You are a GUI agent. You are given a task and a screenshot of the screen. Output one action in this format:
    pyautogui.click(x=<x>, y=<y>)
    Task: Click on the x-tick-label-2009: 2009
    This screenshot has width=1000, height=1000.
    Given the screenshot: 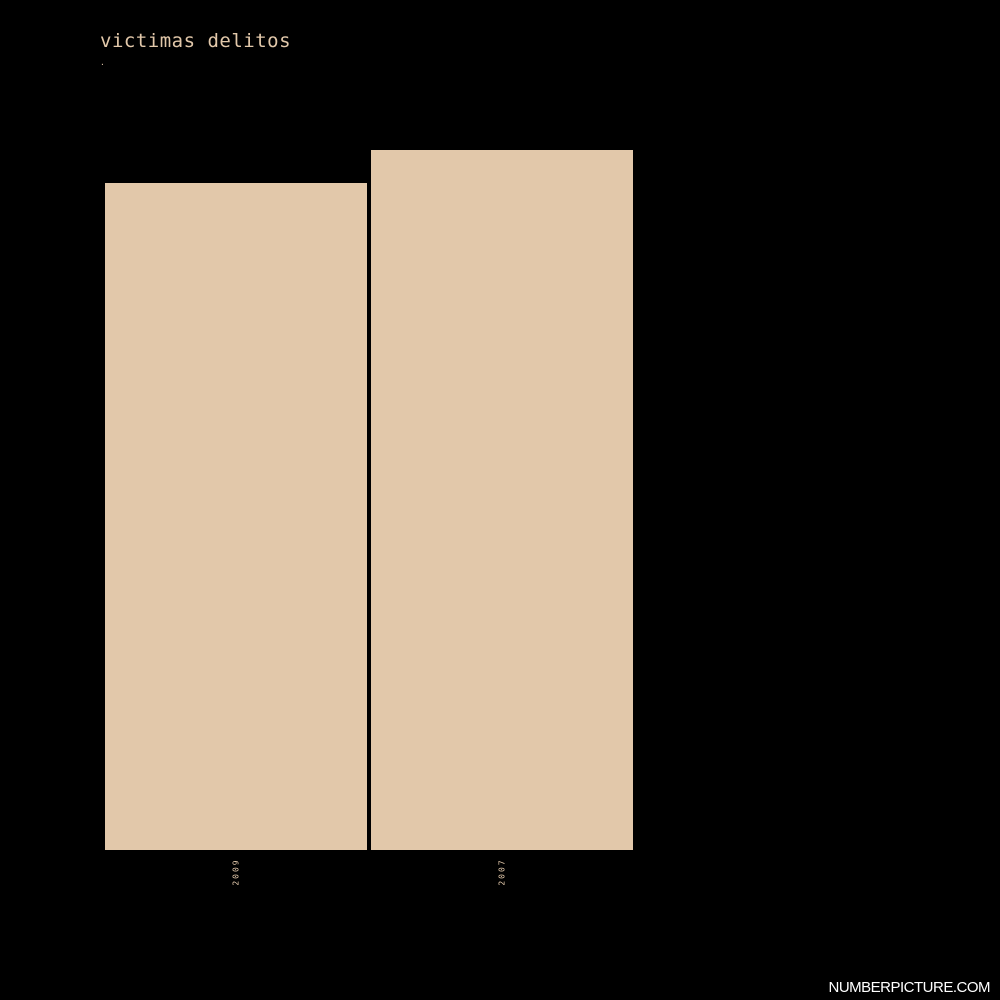 What is the action you would take?
    pyautogui.click(x=236, y=871)
    